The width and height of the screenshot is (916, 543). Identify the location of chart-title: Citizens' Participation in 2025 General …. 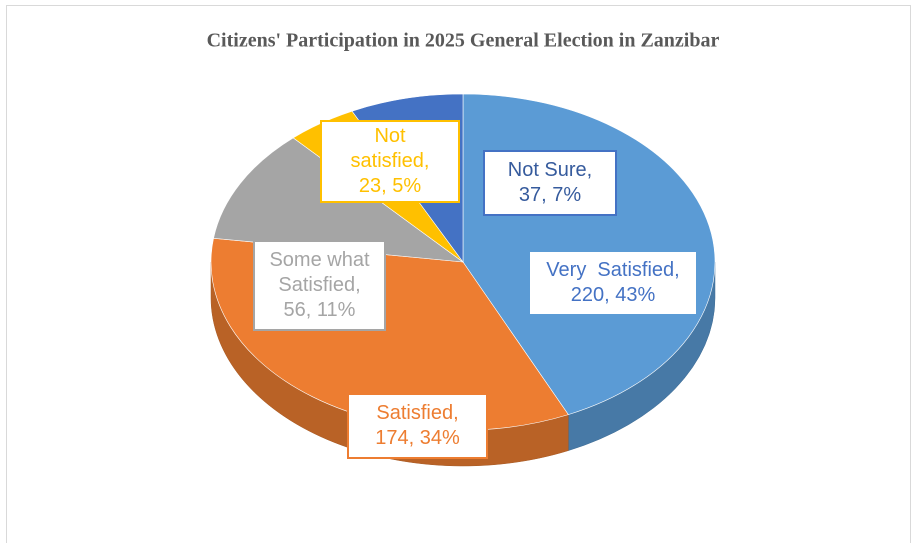
(463, 41).